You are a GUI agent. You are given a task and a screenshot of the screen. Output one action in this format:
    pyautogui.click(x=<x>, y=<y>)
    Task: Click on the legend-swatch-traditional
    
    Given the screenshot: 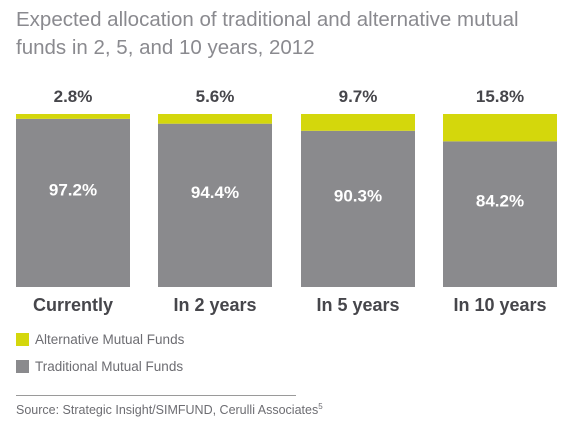 What is the action you would take?
    pyautogui.click(x=22, y=366)
    